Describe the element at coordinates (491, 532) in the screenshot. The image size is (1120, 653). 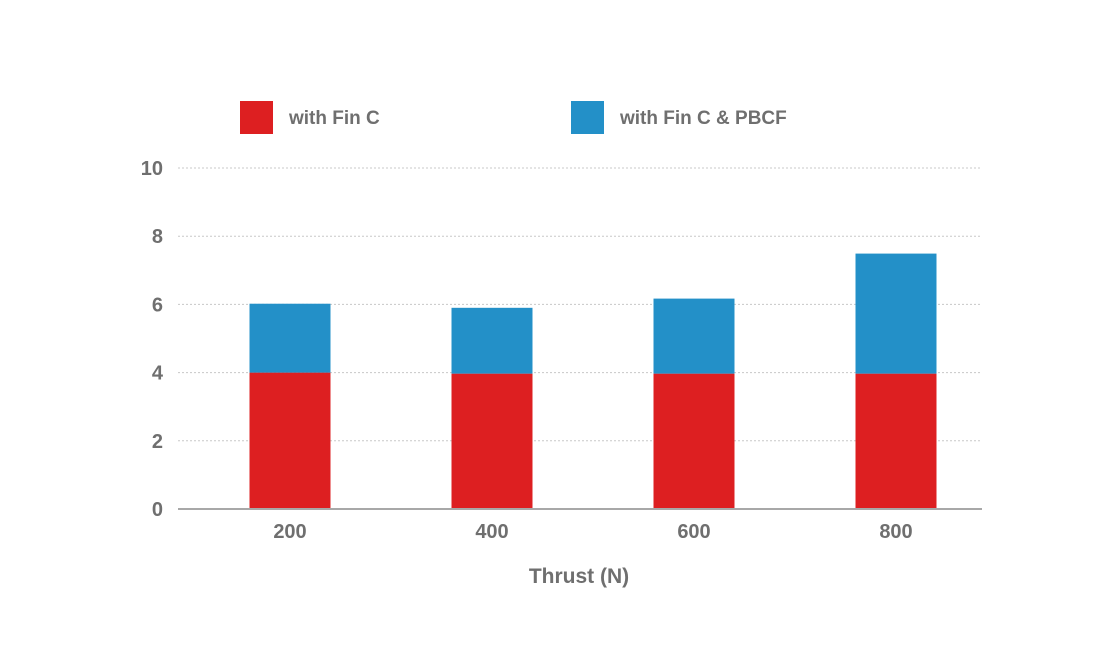
I see `x-tick-label: 400` at that location.